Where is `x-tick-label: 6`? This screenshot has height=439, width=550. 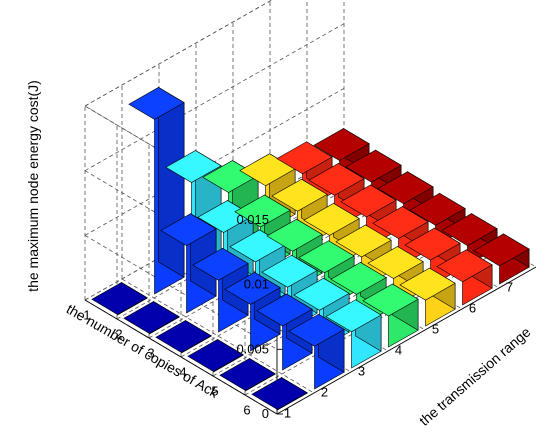 x-tick-label: 6 is located at coordinates (472, 308).